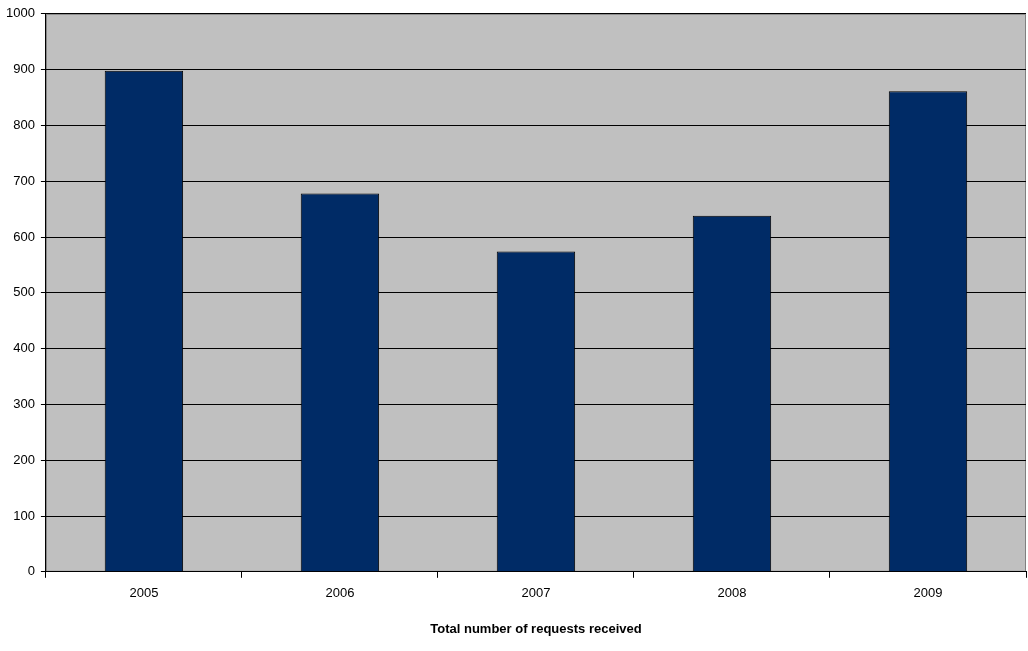  What do you see at coordinates (24, 236) in the screenshot?
I see `y-tick-label: 600` at bounding box center [24, 236].